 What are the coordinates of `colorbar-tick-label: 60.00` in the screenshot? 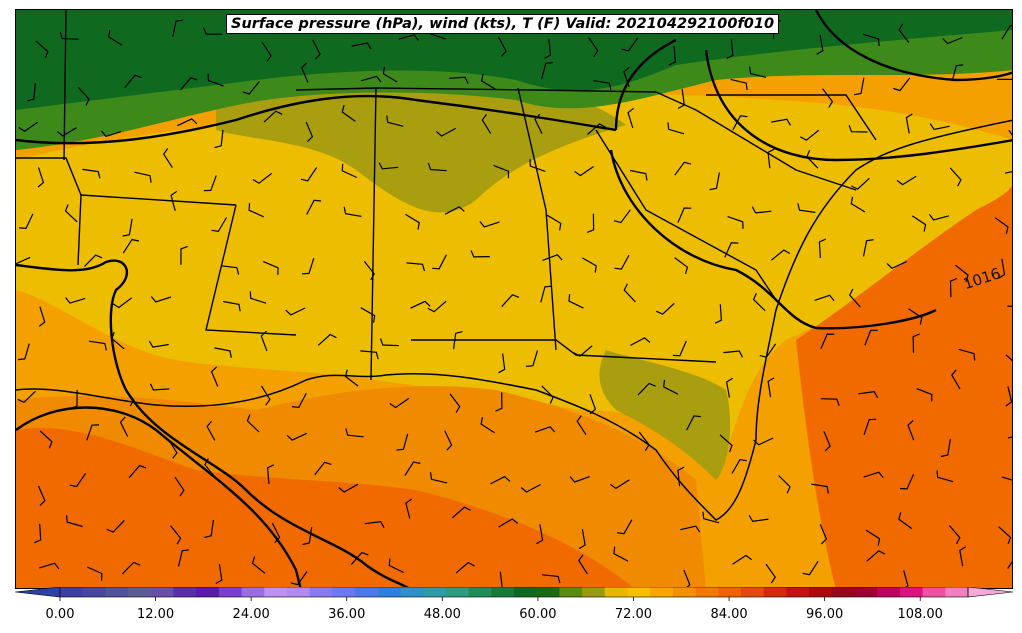 It's located at (538, 614).